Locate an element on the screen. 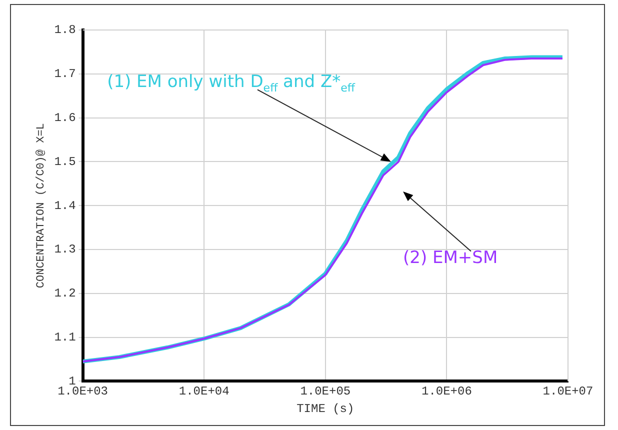 The image size is (618, 430). y-tick-label: 1.1 is located at coordinates (65, 337).